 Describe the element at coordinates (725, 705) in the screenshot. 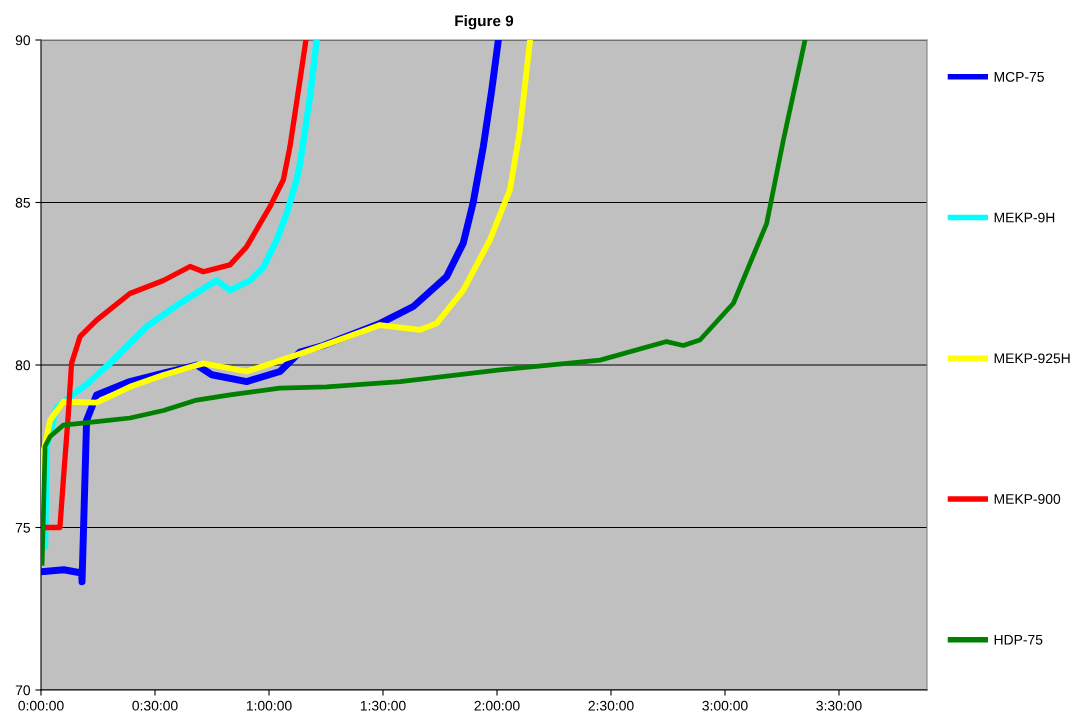

I see `x-tick-label: 3:00:00` at that location.